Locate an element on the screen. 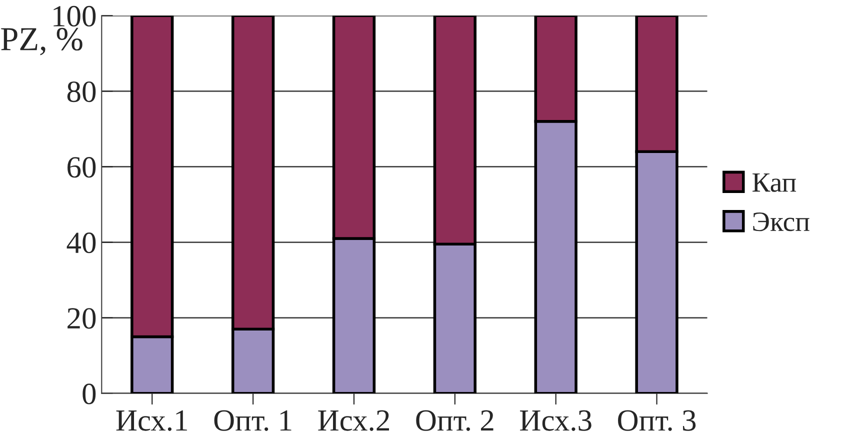  y-tick-label: 100 is located at coordinates (75, 16).